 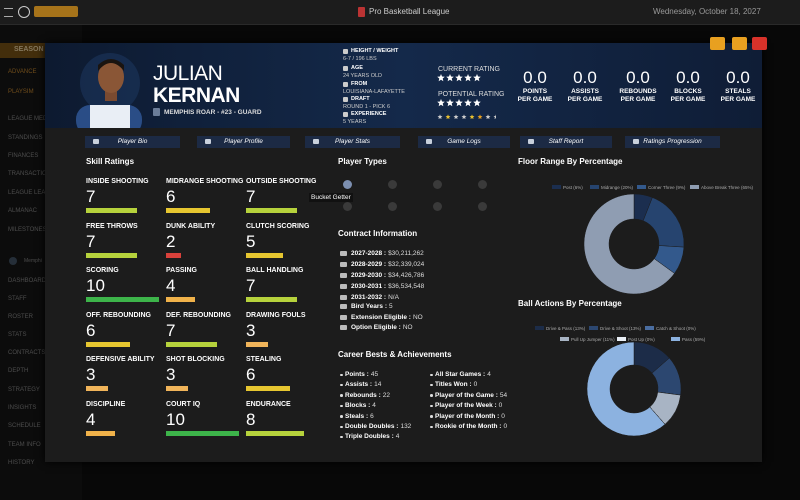 I want to click on sidebar-item: STRATEGY, so click(x=24, y=390).